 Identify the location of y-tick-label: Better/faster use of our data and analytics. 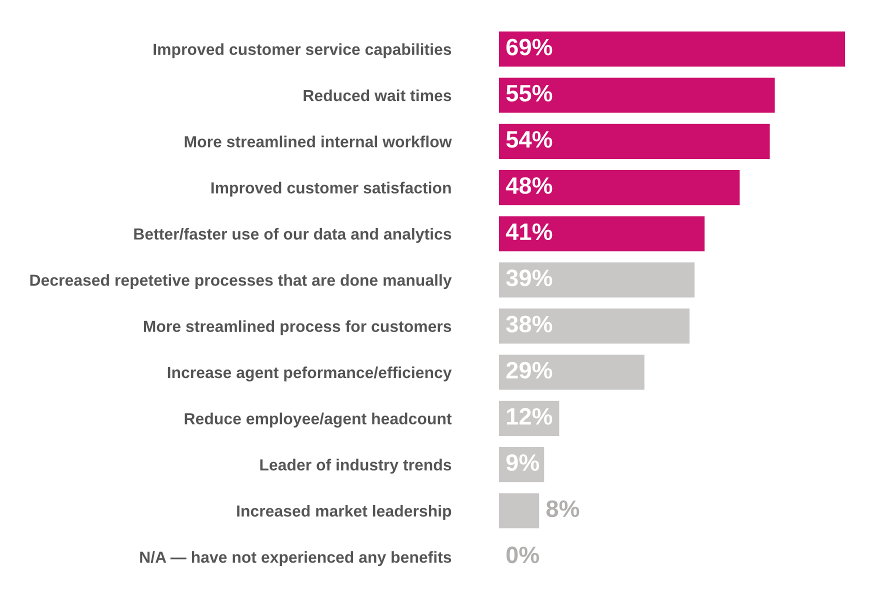
(293, 235).